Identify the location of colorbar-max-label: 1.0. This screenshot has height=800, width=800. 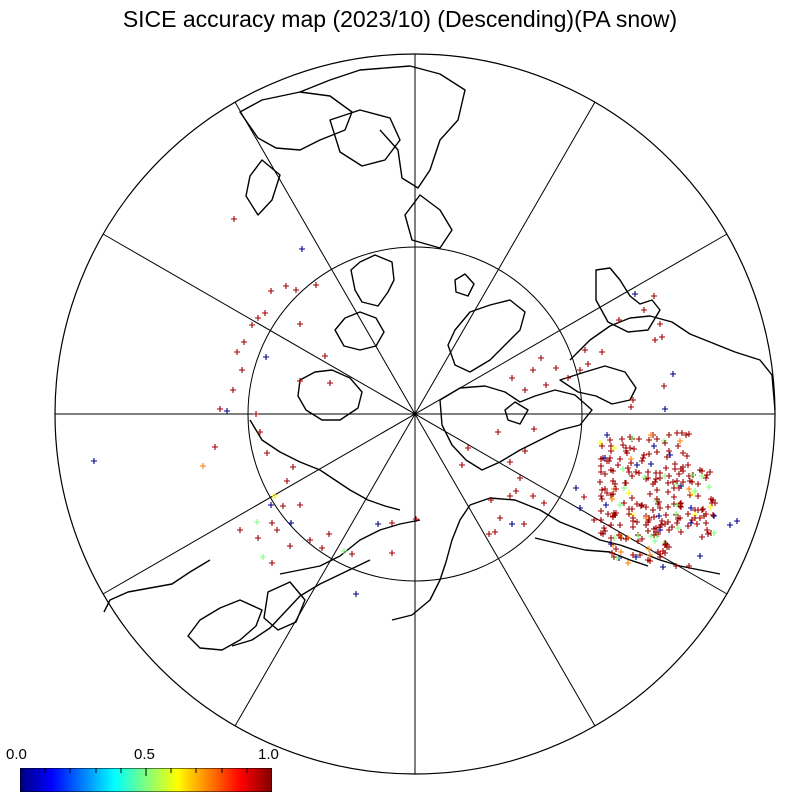
(268, 754).